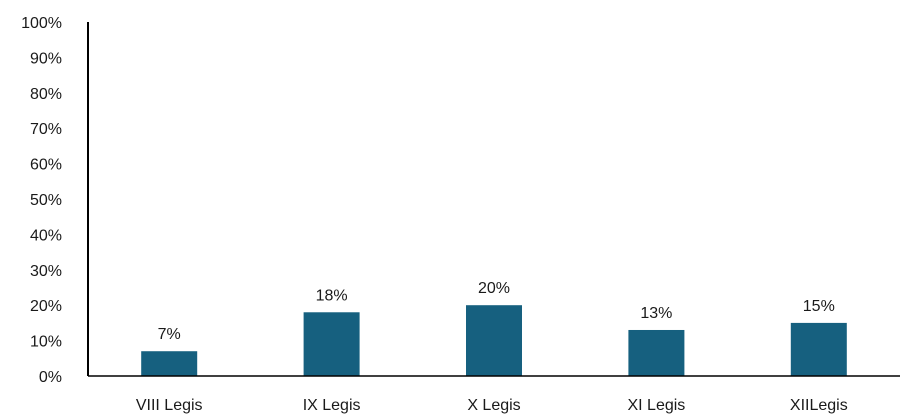 The image size is (902, 414). What do you see at coordinates (656, 405) in the screenshot?
I see `x-tick-label: XI Legis` at bounding box center [656, 405].